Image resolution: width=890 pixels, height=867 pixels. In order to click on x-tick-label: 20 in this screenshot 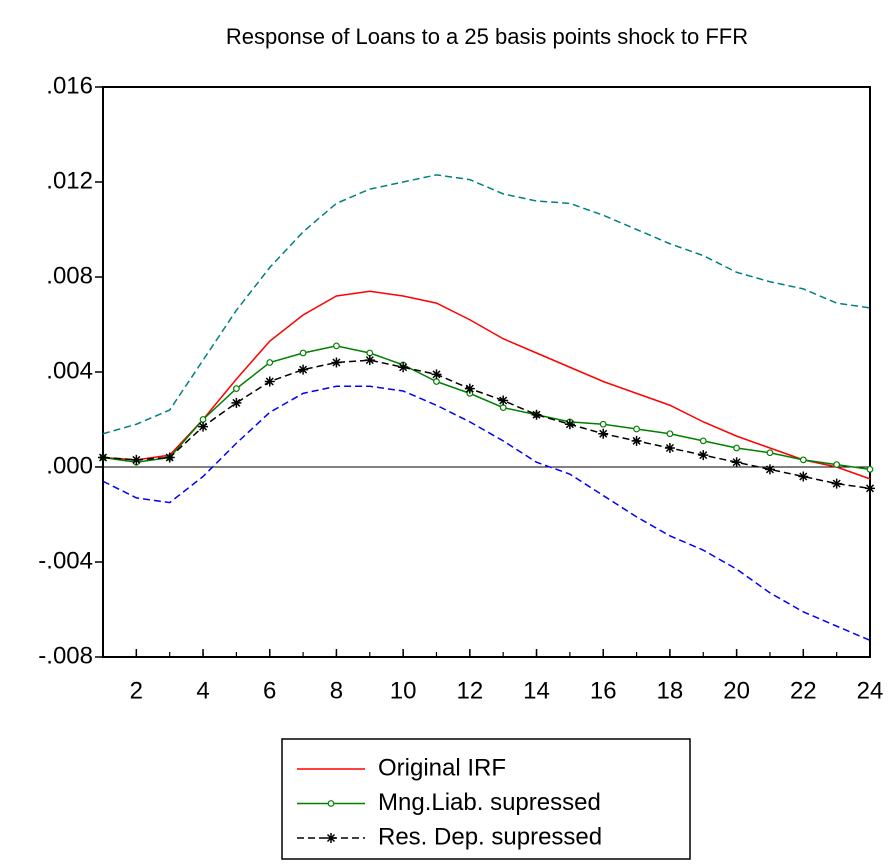, I will do `click(736, 690)`.